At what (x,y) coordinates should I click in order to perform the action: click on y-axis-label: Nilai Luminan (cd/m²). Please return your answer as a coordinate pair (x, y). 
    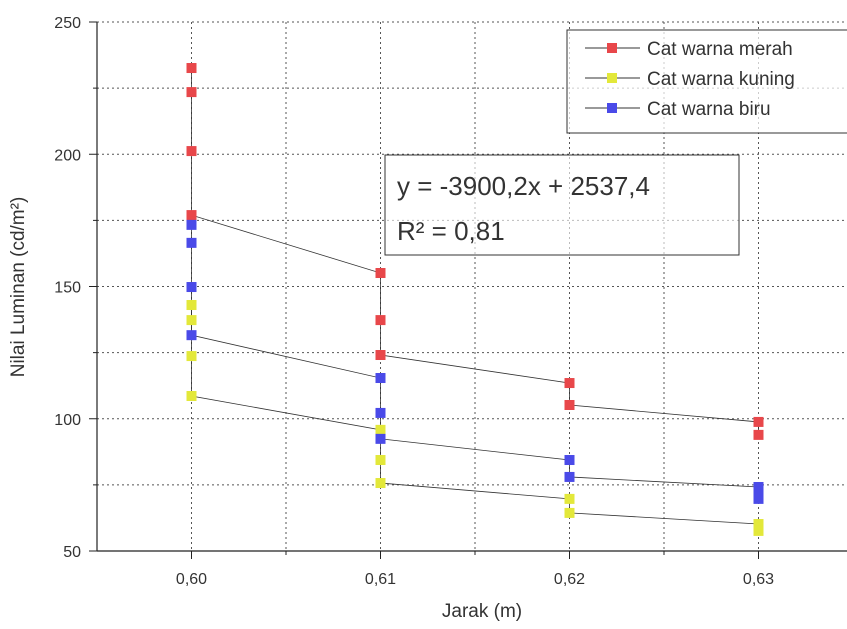
    Looking at the image, I should click on (18, 287).